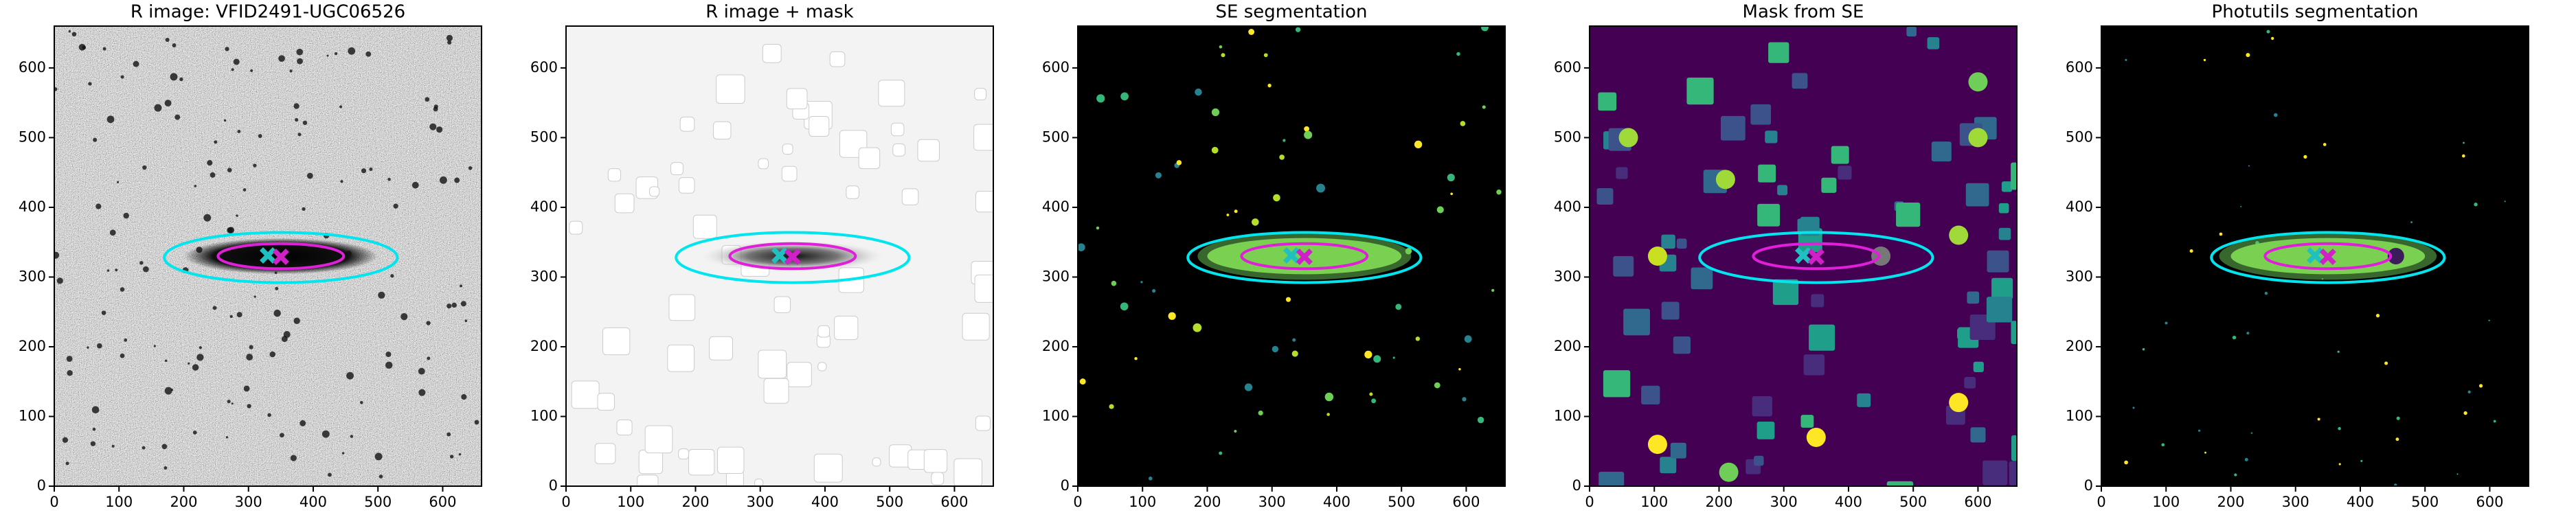 The image size is (2576, 515). I want to click on x-tick-label: 300, so click(1784, 502).